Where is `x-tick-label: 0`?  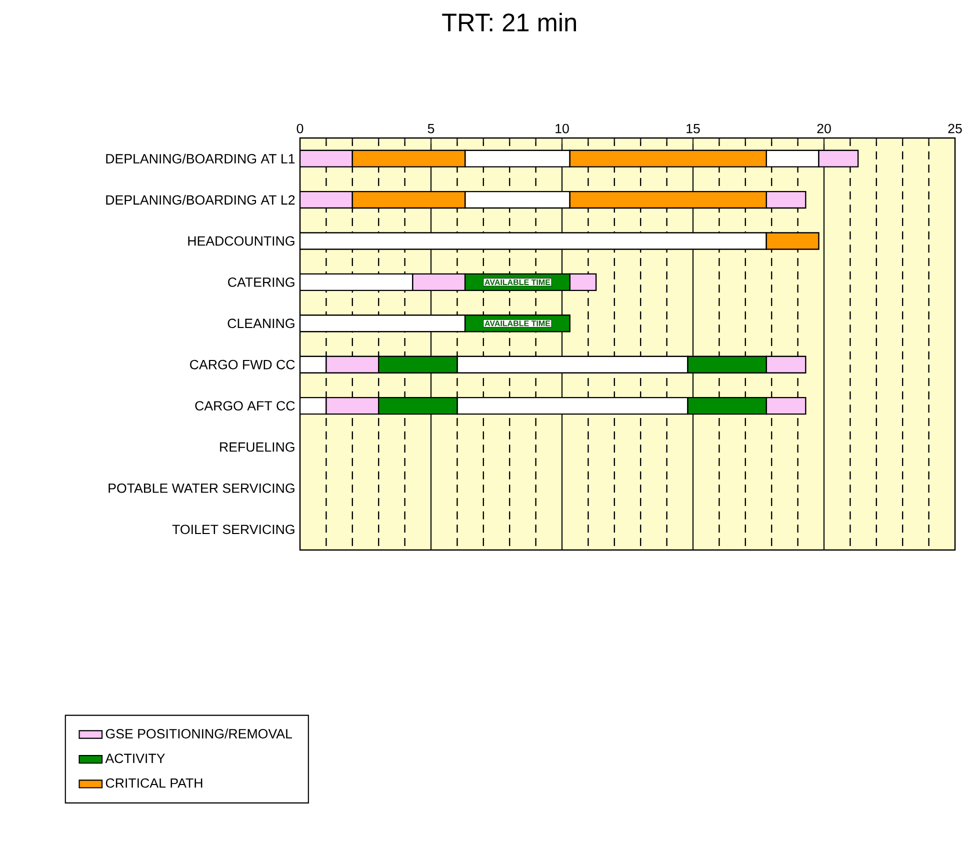
x-tick-label: 0 is located at coordinates (300, 129).